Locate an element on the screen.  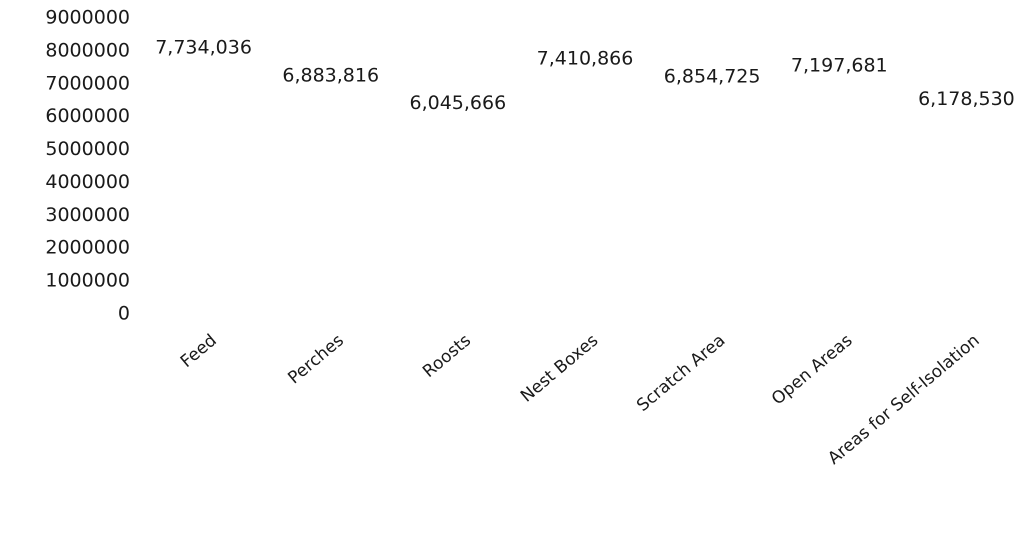
x-tick-label: Perches is located at coordinates (316, 359).